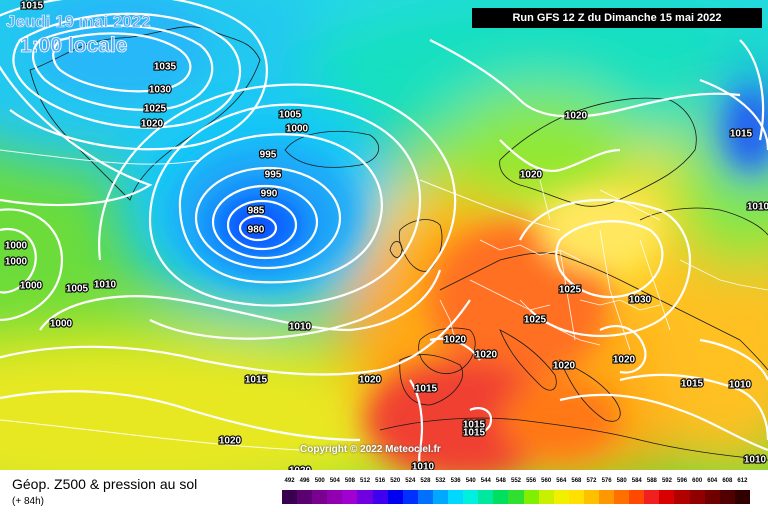 The height and width of the screenshot is (512, 768). What do you see at coordinates (365, 481) in the screenshot?
I see `scale-value-label: 512` at bounding box center [365, 481].